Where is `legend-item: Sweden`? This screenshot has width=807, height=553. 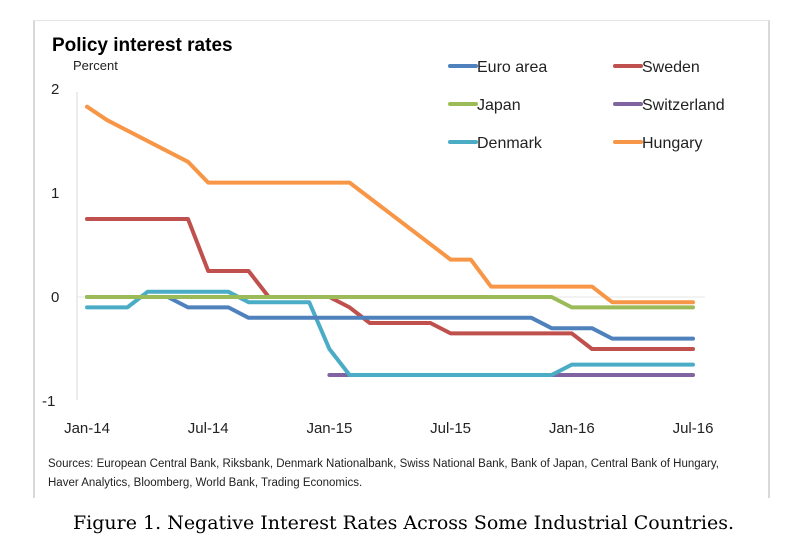 legend-item: Sweden is located at coordinates (656, 67).